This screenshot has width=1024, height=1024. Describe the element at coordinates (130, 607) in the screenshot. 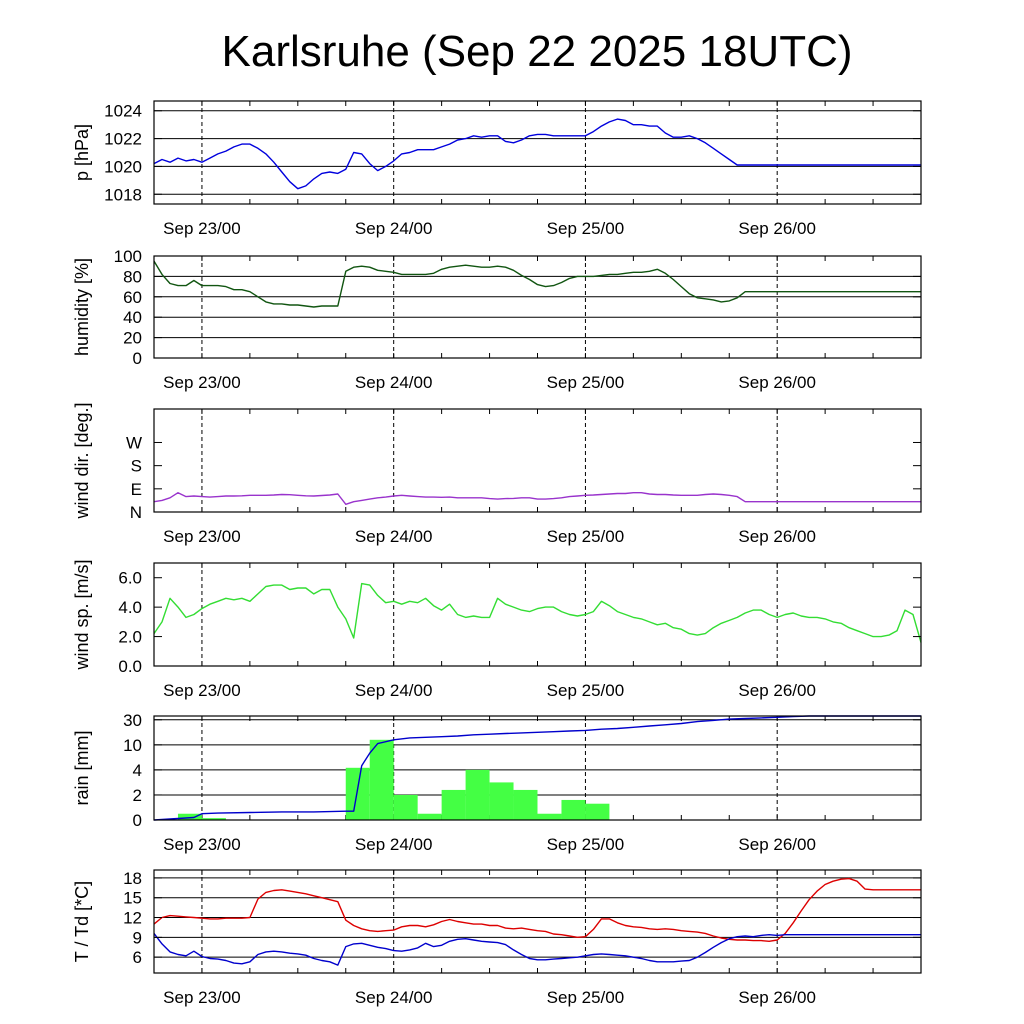

I see `y-tick-label: 4.0` at that location.